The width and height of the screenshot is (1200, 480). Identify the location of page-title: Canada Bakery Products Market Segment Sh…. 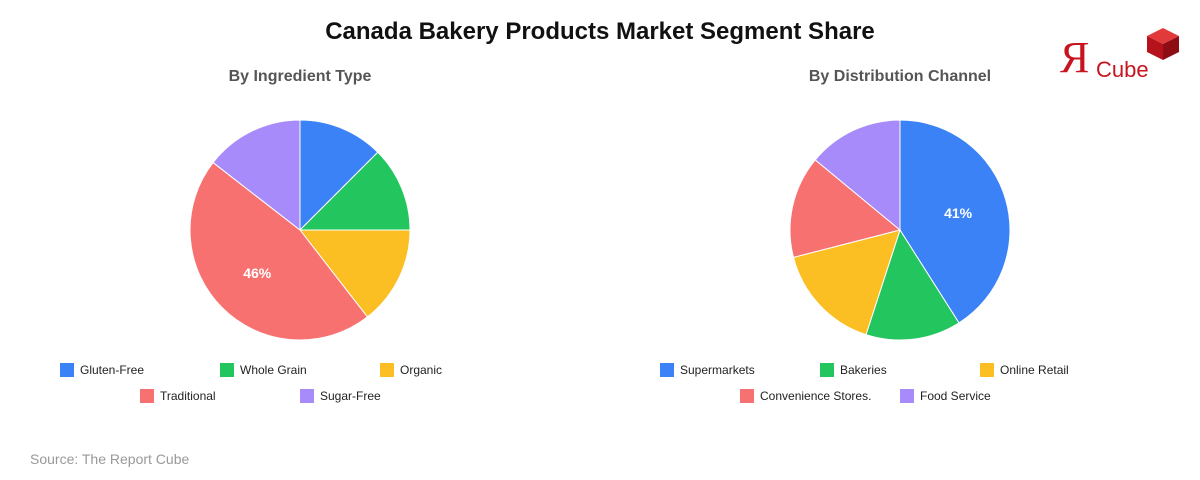
(600, 31).